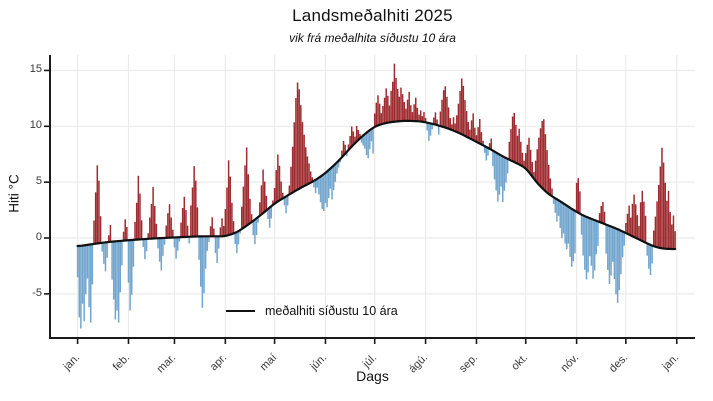  I want to click on legend: meðalhiti síðustu 10 ára, so click(312, 311).